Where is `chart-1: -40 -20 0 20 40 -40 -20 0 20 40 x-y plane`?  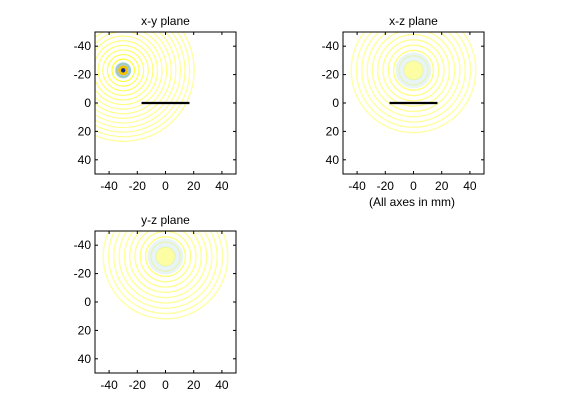
chart-1: -40 -20 0 20 40 -40 -20 0 20 40 x-y plane is located at coordinates (155, 103).